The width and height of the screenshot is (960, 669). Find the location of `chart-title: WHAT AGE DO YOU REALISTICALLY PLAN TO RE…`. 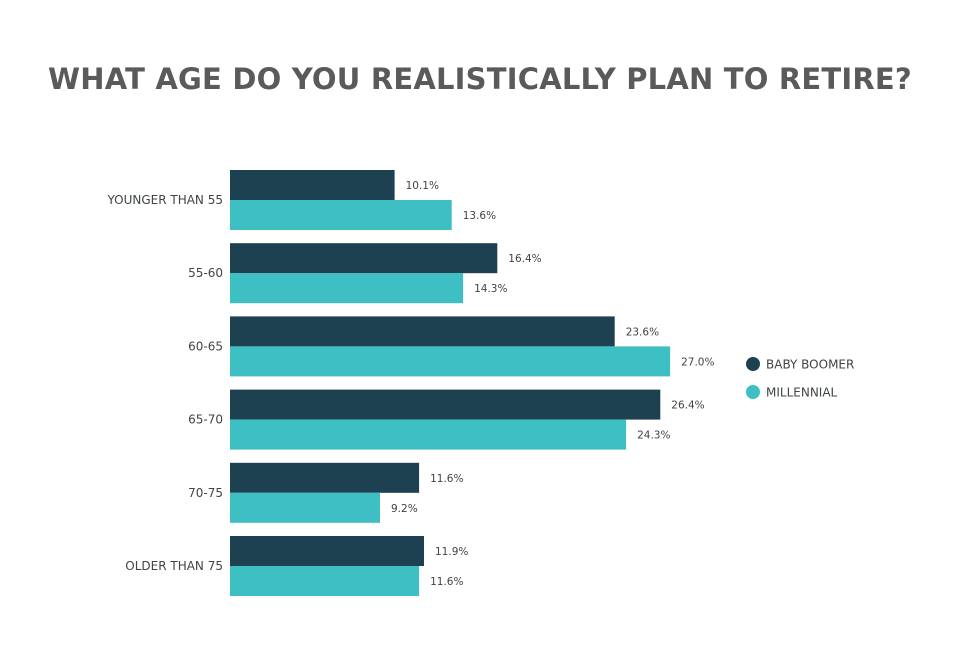

chart-title: WHAT AGE DO YOU REALISTICALLY PLAN TO RE… is located at coordinates (480, 79).